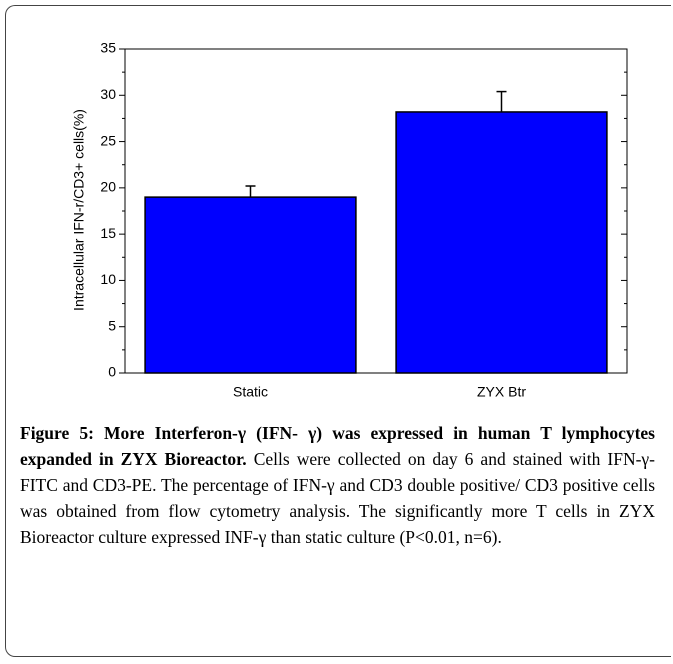 The image size is (673, 664). Describe the element at coordinates (79, 210) in the screenshot. I see `y-axis-label: Intracellular IFN-r/CD3+ cells(%)` at that location.